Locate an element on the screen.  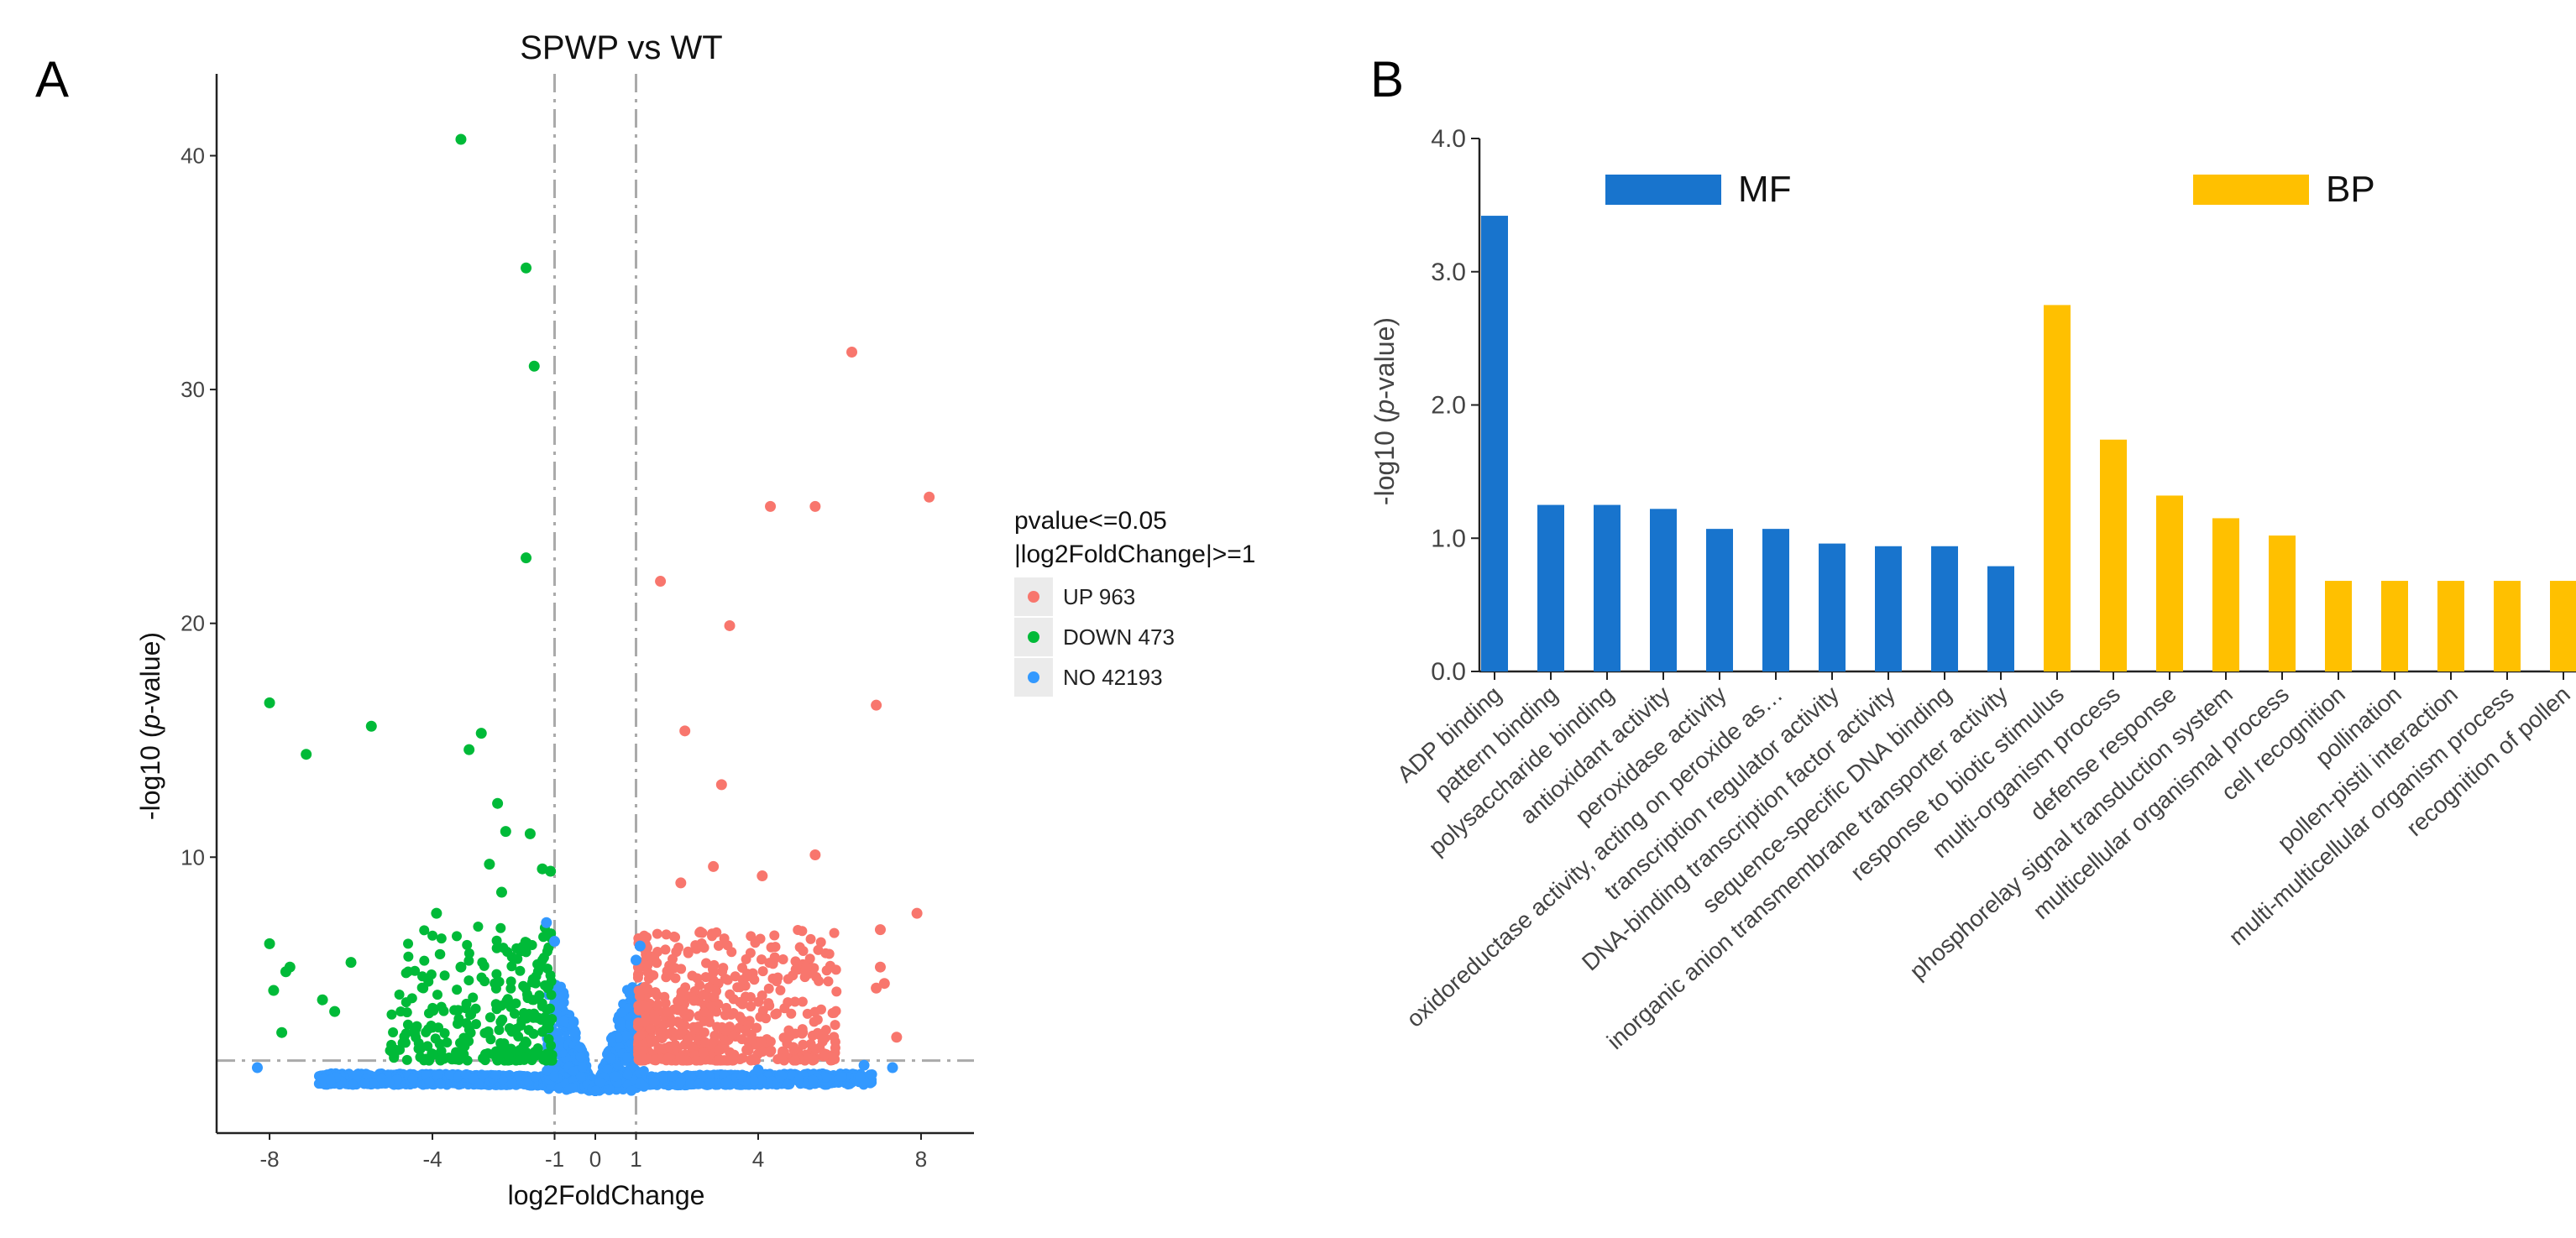
legend-swatch-mf is located at coordinates (1663, 190).